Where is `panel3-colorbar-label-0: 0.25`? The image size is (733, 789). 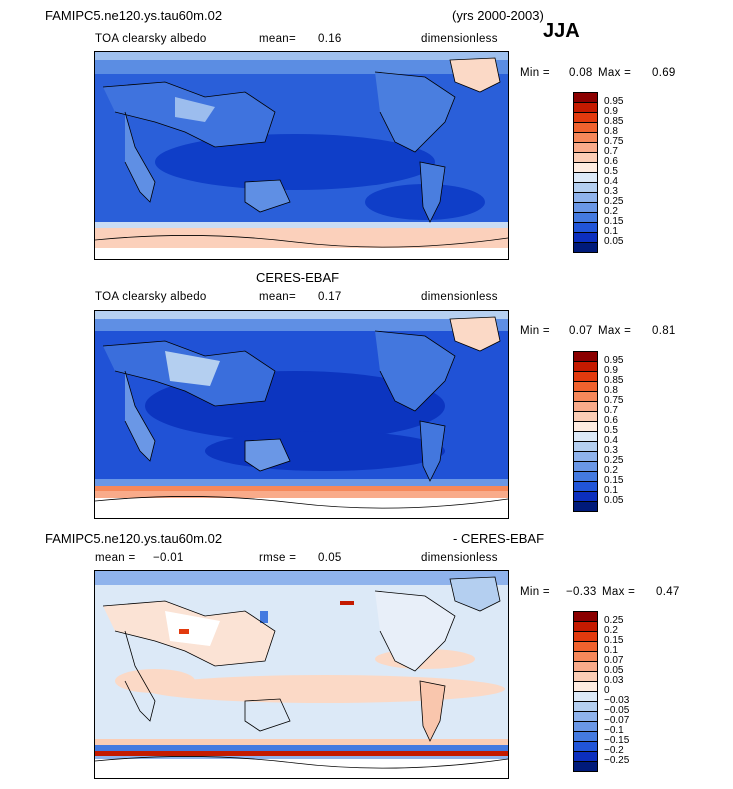
panel3-colorbar-label-0: 0.25 is located at coordinates (614, 620).